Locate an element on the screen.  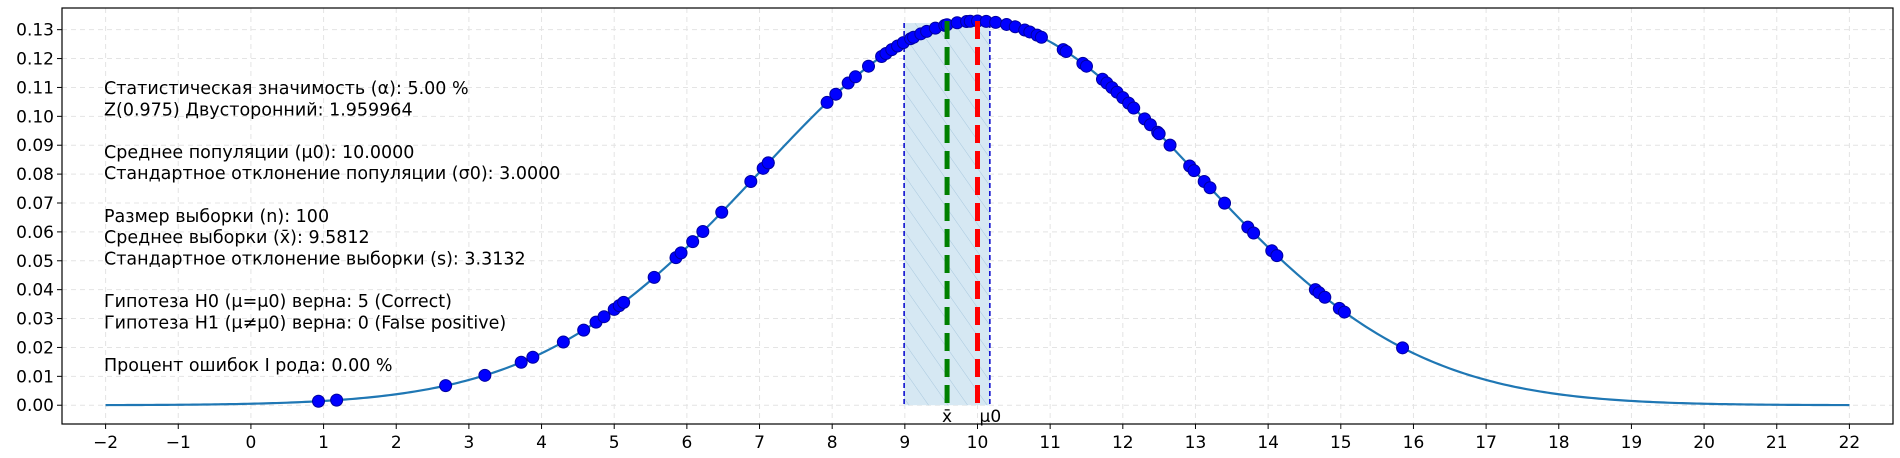
x-tick-label: −1 is located at coordinates (178, 443).